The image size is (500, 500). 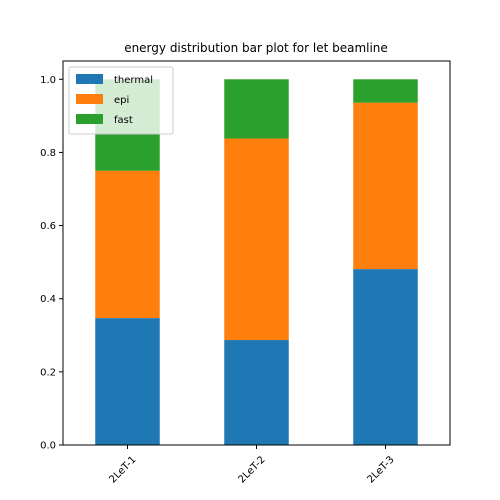 What do you see at coordinates (89, 79) in the screenshot?
I see `legend-swatch-thermal` at bounding box center [89, 79].